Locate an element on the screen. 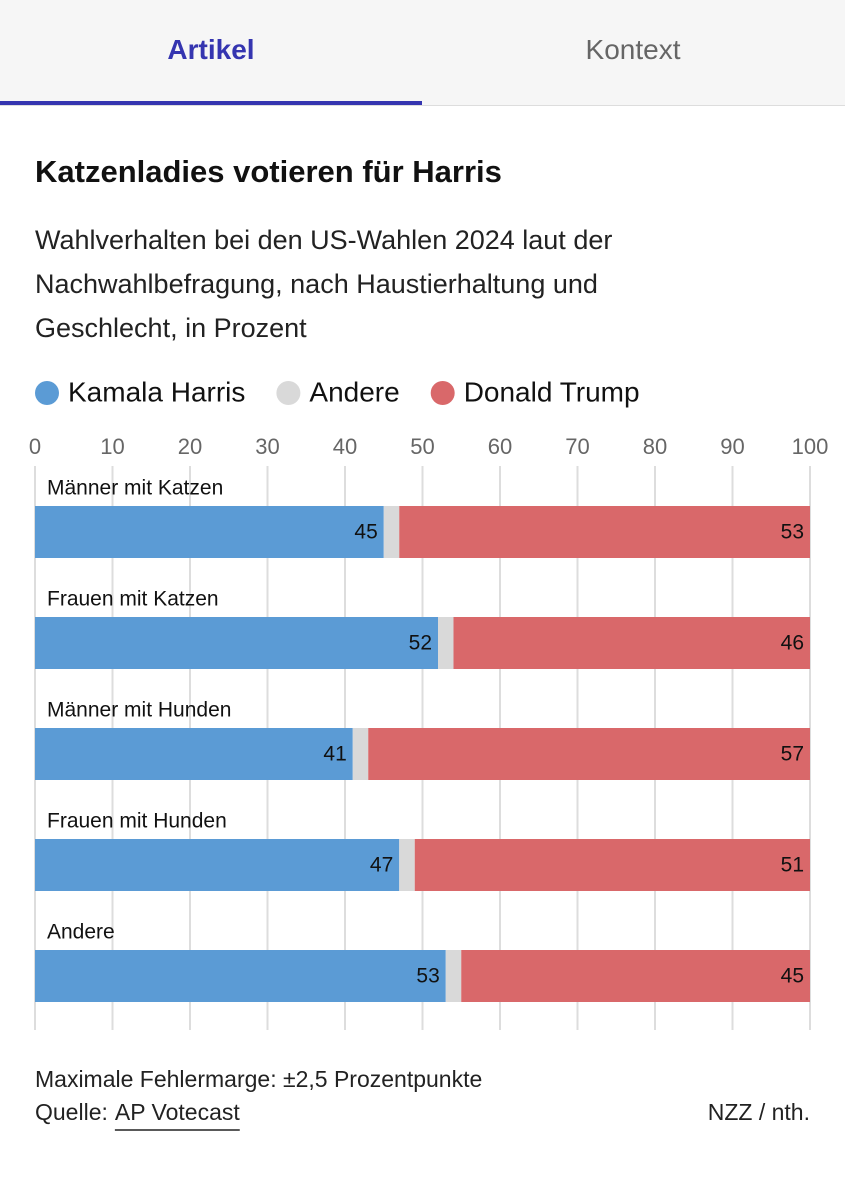 The image size is (845, 1200). tab: Kontext is located at coordinates (633, 49).